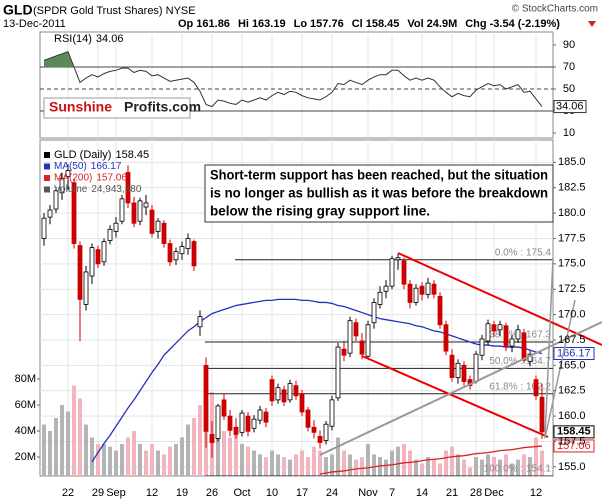  I want to click on fib-label: 61.8% : 162.2, so click(520, 386).